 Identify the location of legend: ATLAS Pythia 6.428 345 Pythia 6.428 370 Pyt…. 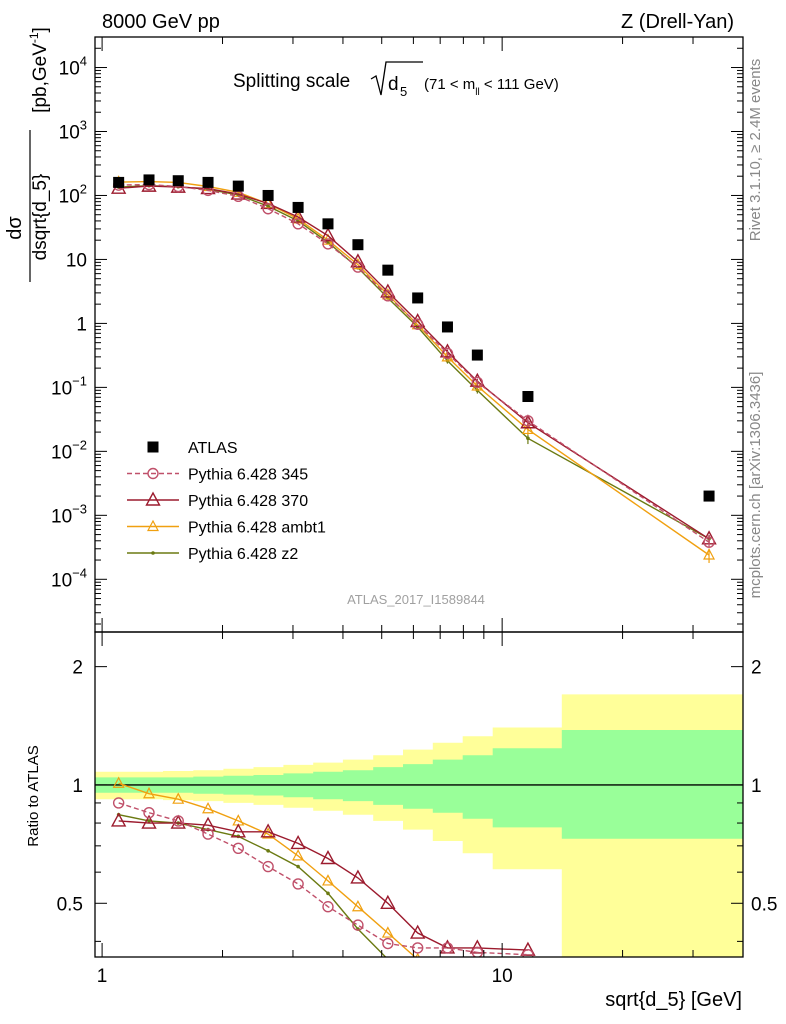
(226, 501).